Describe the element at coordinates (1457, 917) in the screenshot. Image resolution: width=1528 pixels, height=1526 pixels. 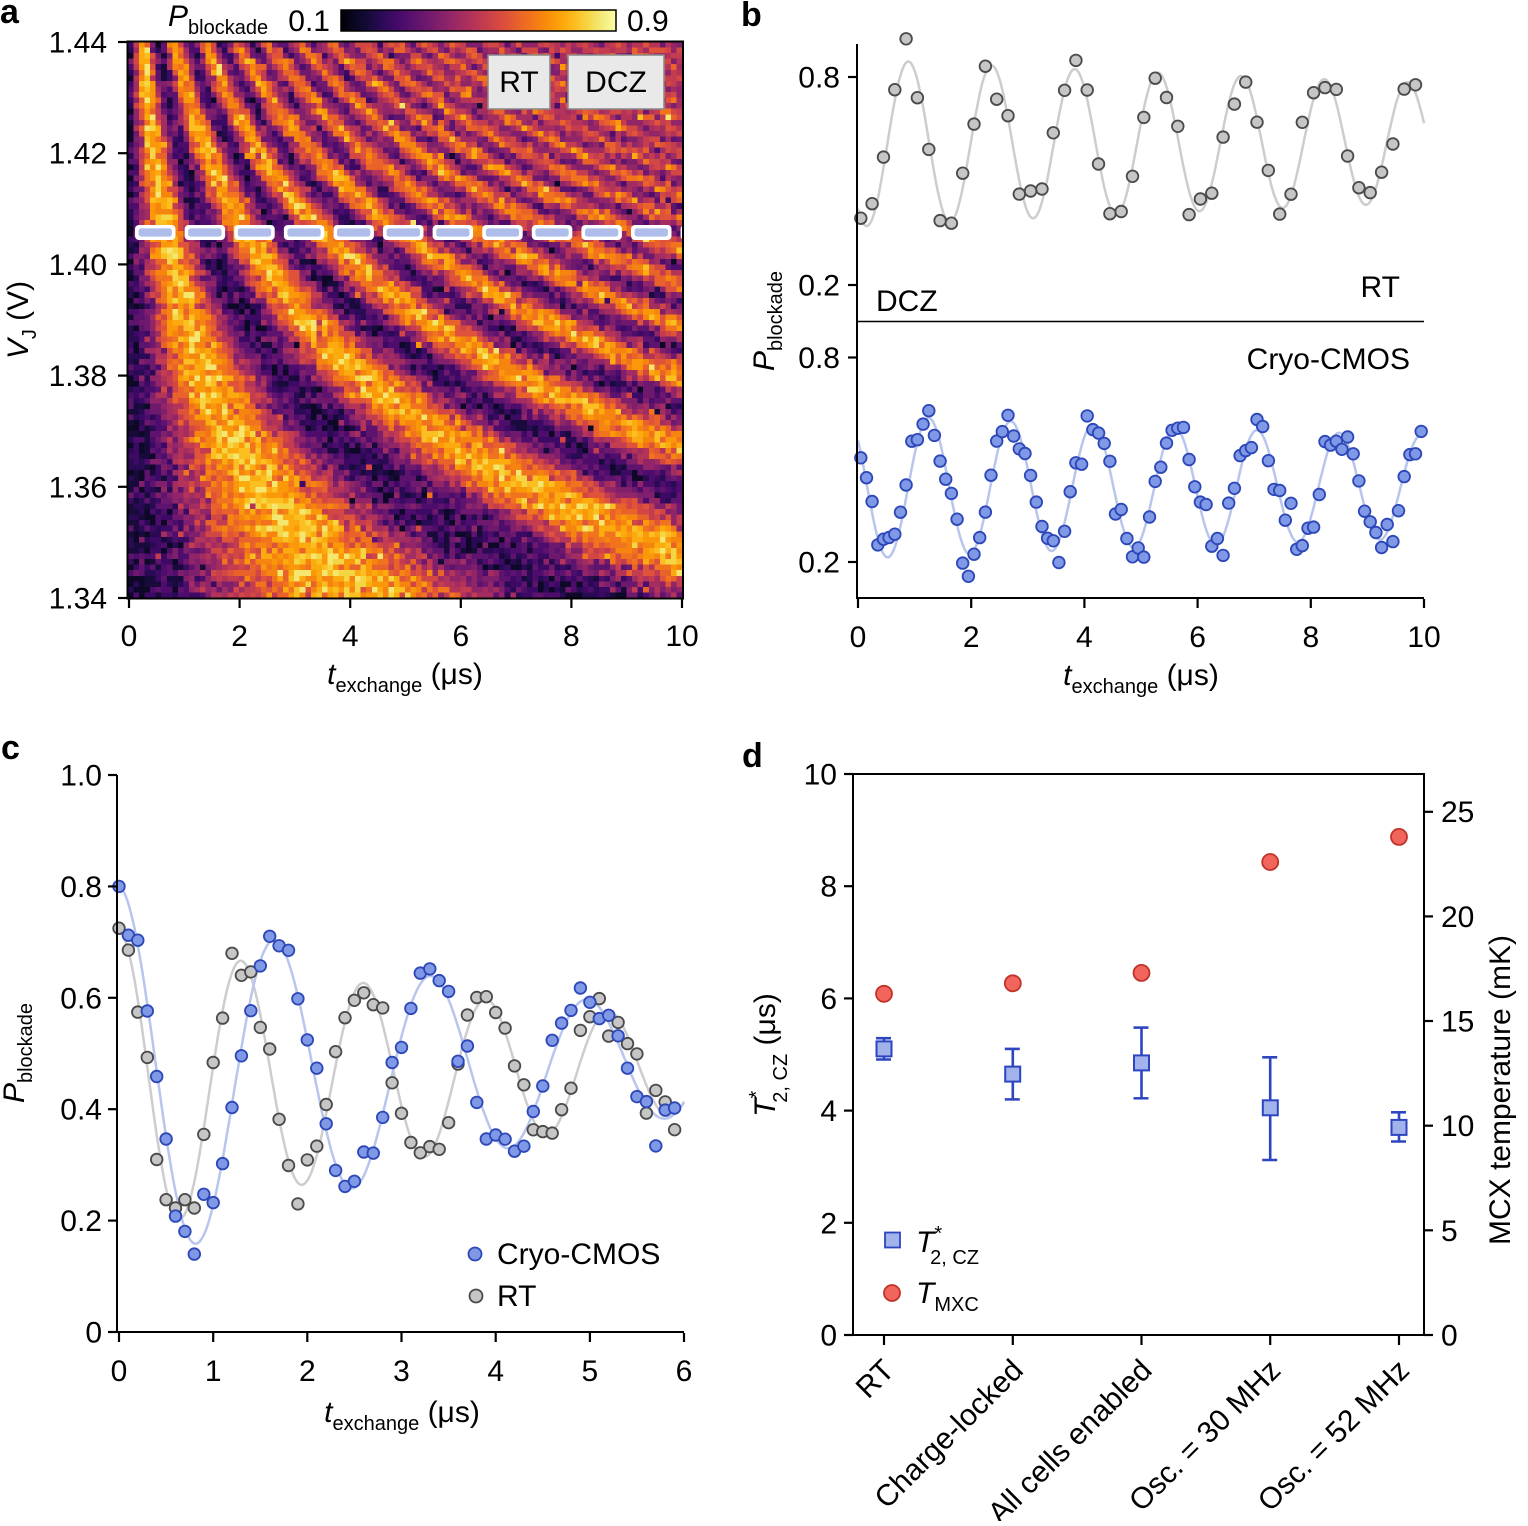
I see `svg-text: 20` at that location.